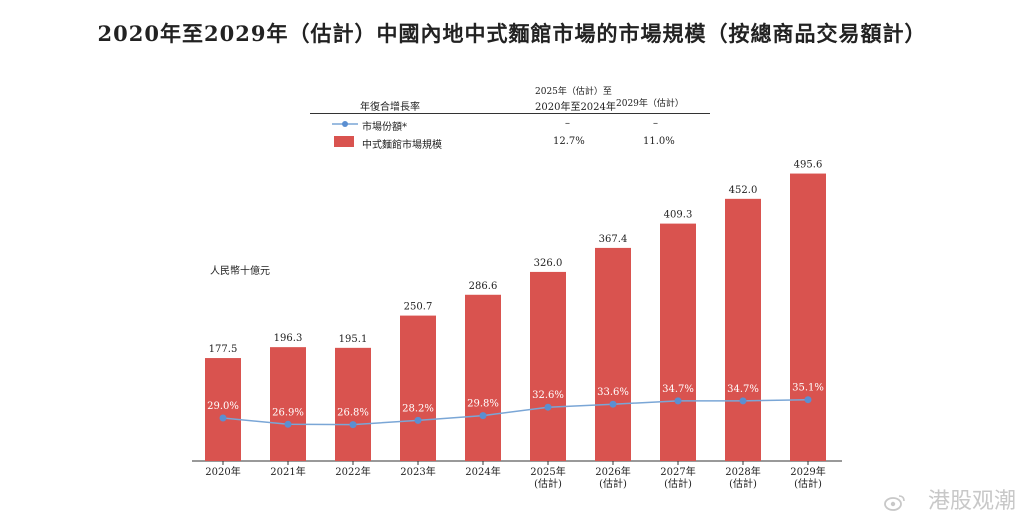  What do you see at coordinates (390, 107) in the screenshot?
I see `legend-header-label: 年復合增長率` at bounding box center [390, 107].